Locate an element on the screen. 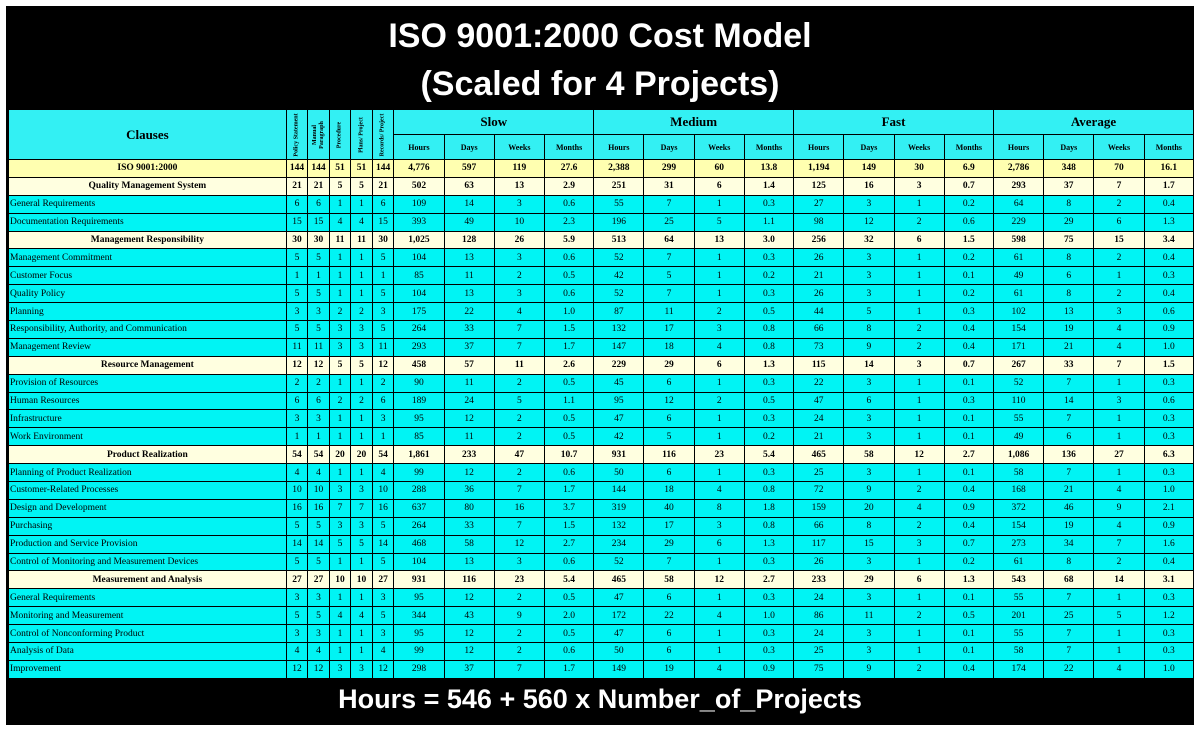  value-cell: 18 is located at coordinates (669, 490).